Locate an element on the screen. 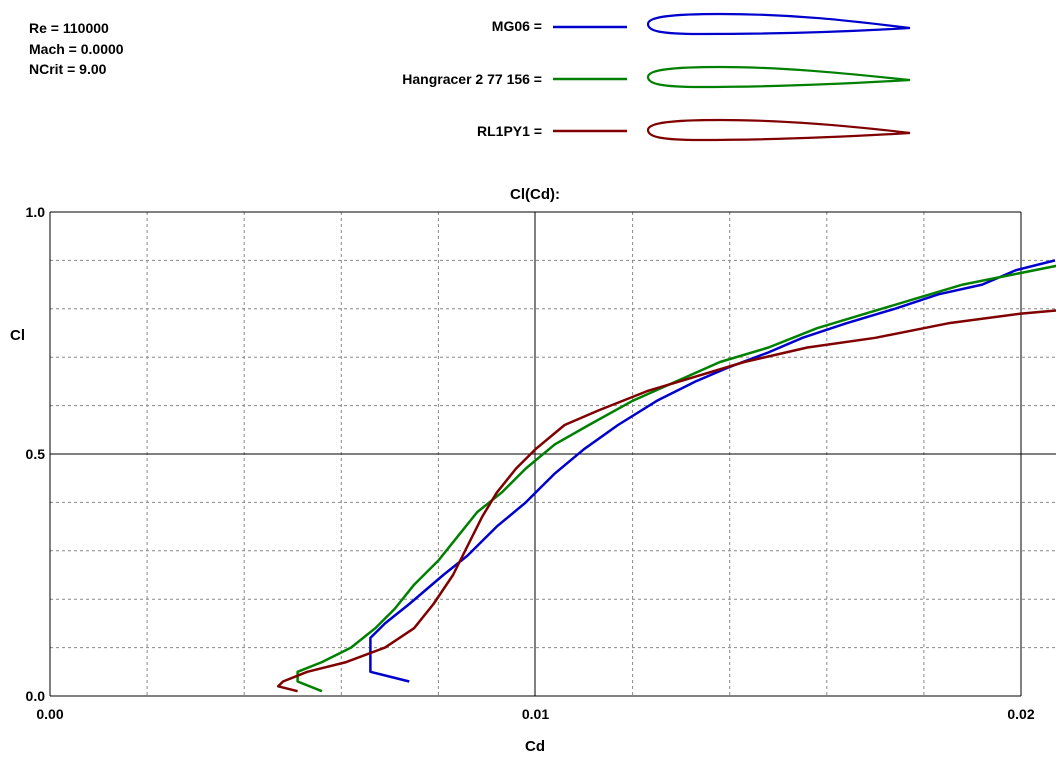 Image resolution: width=1056 pixels, height=761 pixels. x-tick-labels: 0.00 0.01 0.02 is located at coordinates (535, 714).